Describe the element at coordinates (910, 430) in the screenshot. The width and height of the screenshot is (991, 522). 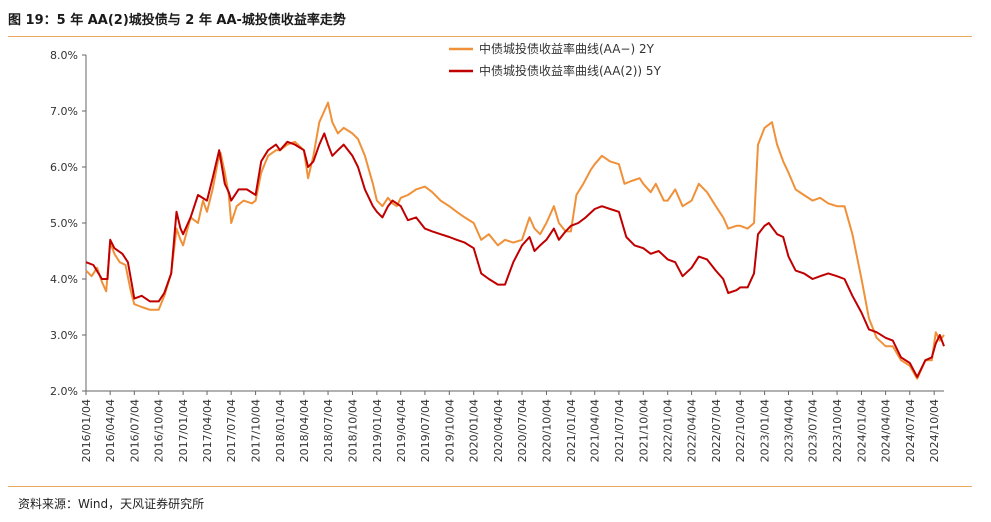
I see `x-tick-label: 2024/07/04` at that location.